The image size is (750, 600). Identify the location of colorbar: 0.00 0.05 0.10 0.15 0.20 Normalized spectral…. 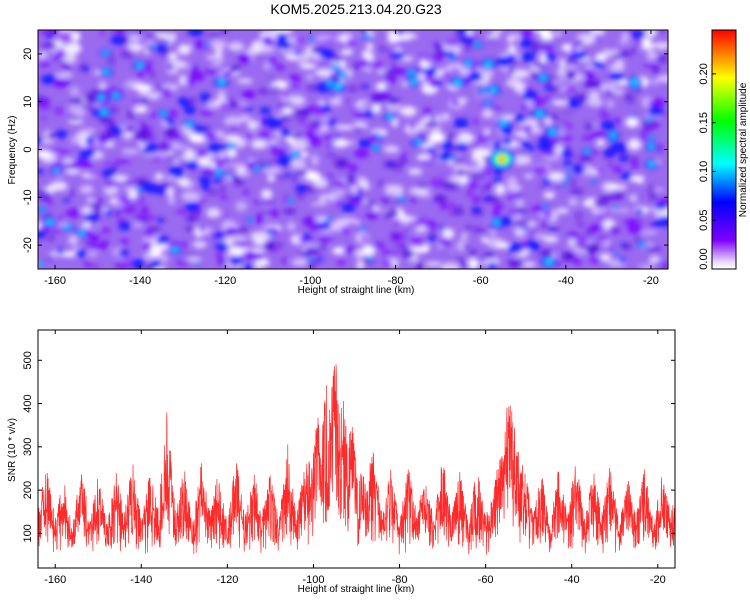
(723, 149).